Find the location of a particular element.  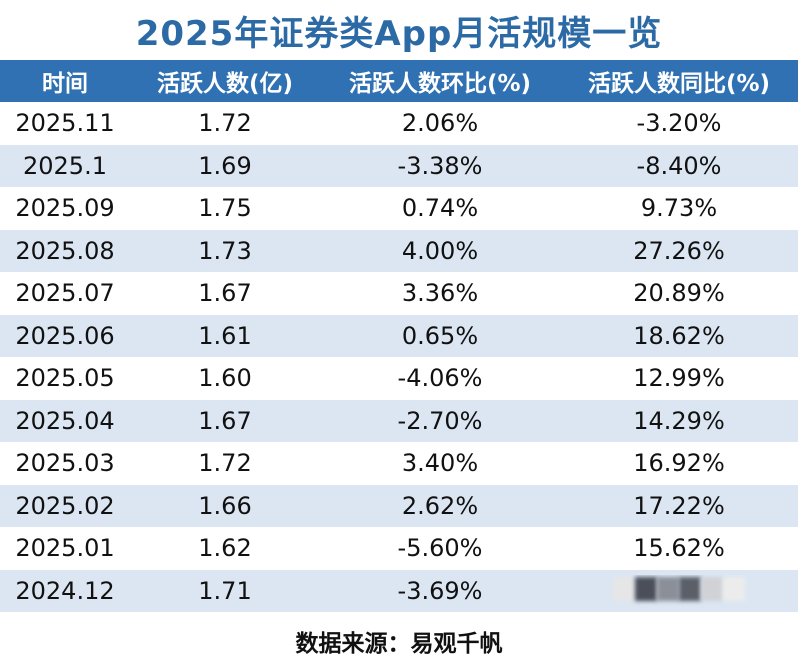

table-row: 2025.11 1.72 2.06% -3.20% is located at coordinates (399, 123).